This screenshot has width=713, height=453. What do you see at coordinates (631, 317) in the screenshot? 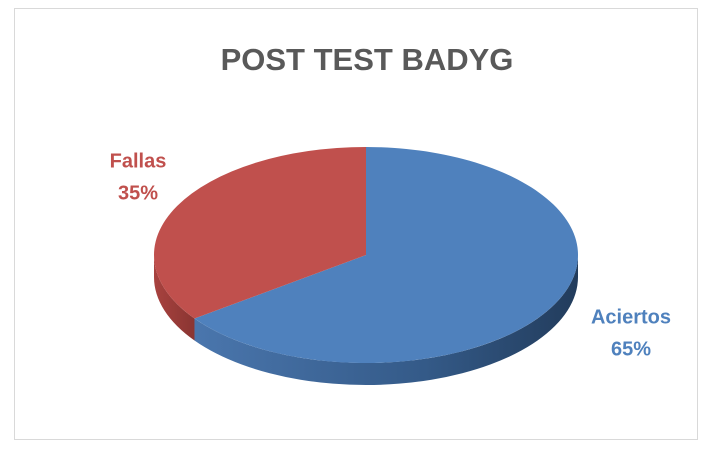
I see `data-label-category: Aciertos` at bounding box center [631, 317].